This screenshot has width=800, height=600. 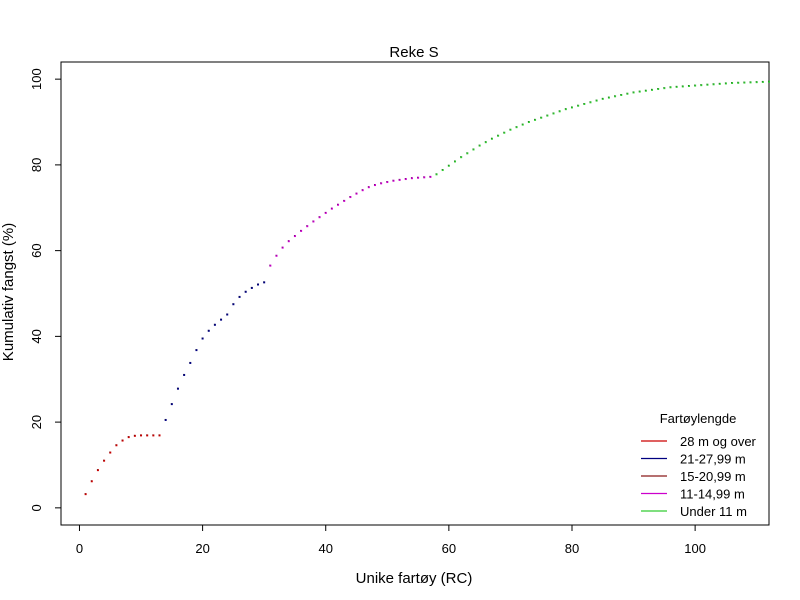 What do you see at coordinates (36, 507) in the screenshot?
I see `y-tick-label: 0` at bounding box center [36, 507].